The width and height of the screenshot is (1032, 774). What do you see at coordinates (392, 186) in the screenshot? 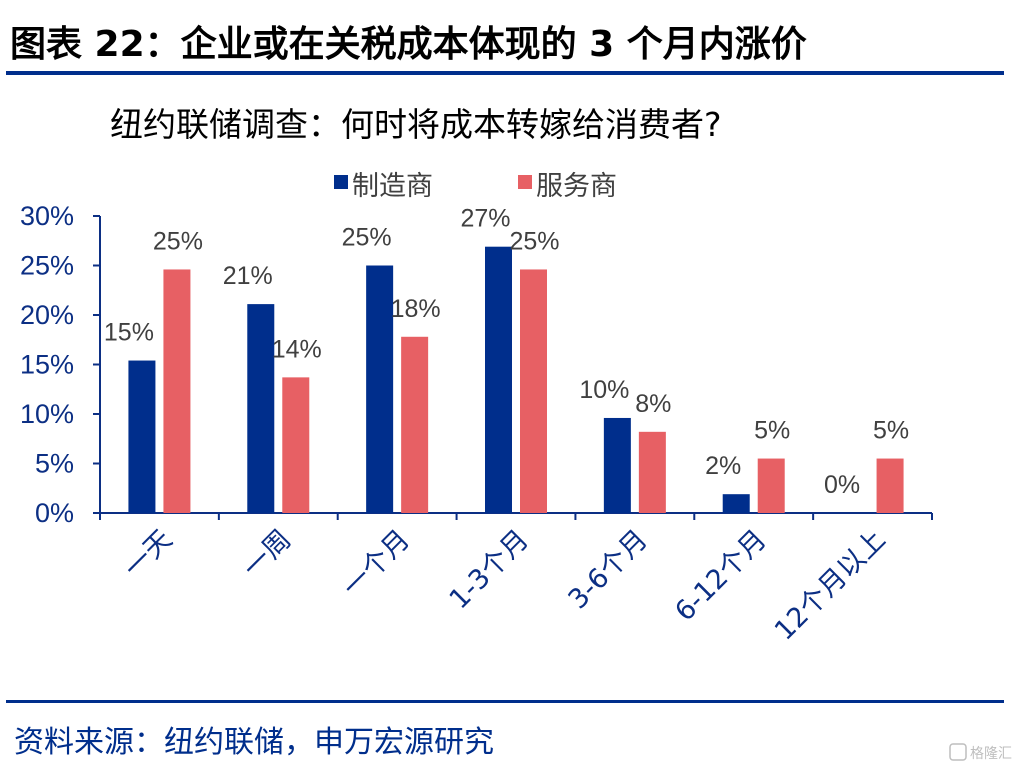
I see `legend-label-manufacturer: 制造商` at bounding box center [392, 186].